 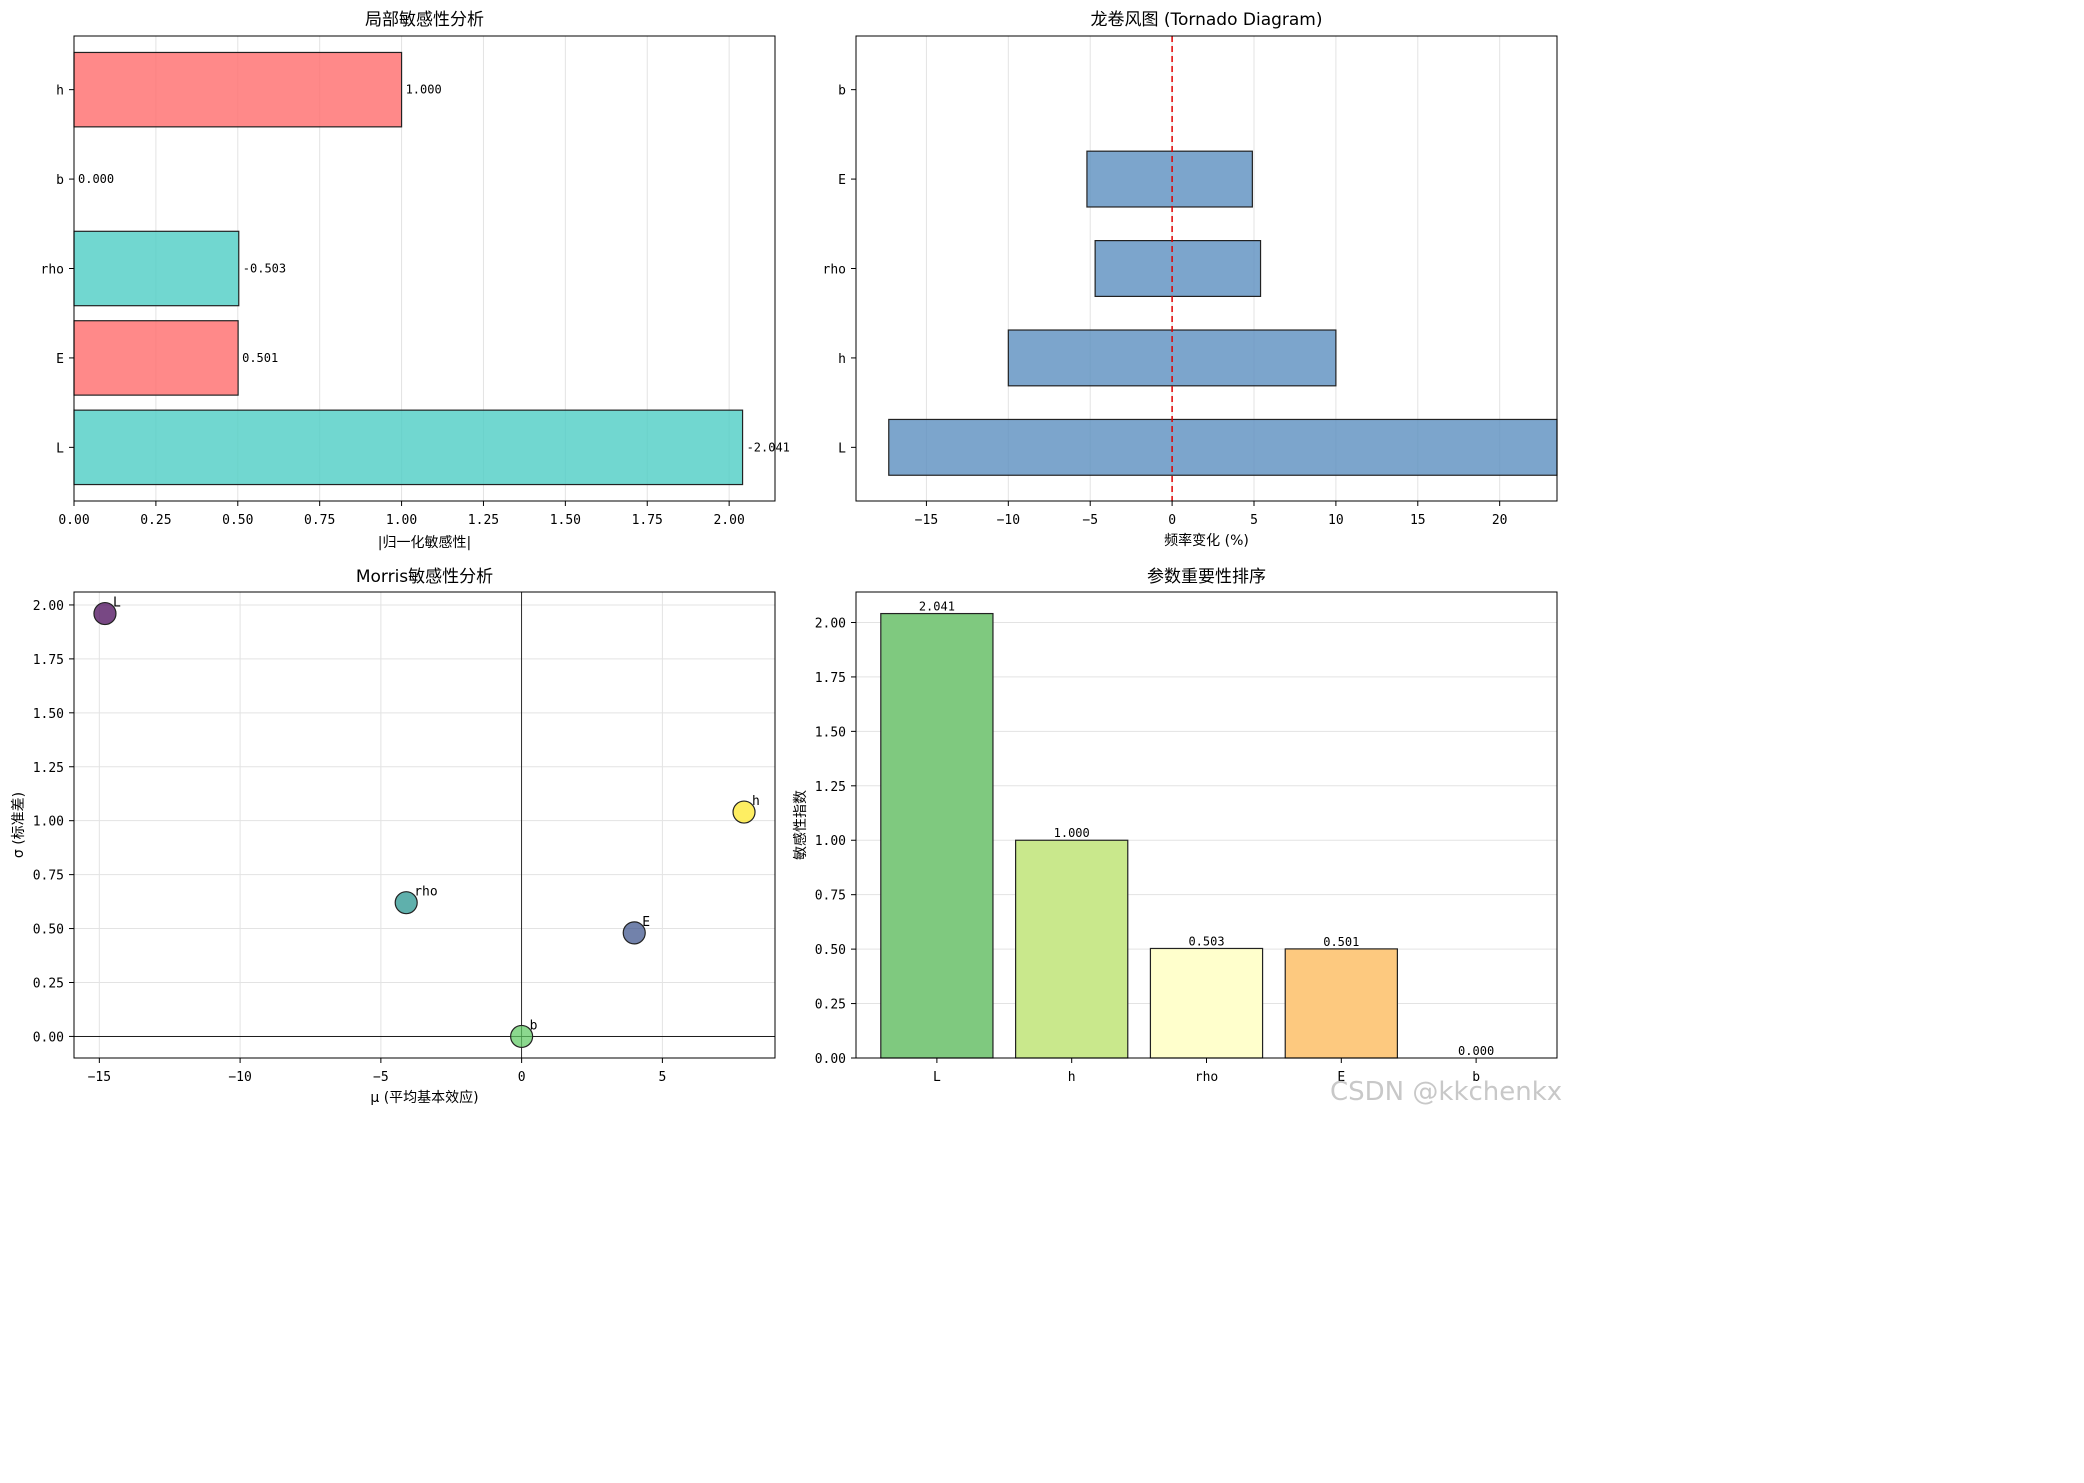 I want to click on x-tick-label: 10, so click(x=1336, y=520).